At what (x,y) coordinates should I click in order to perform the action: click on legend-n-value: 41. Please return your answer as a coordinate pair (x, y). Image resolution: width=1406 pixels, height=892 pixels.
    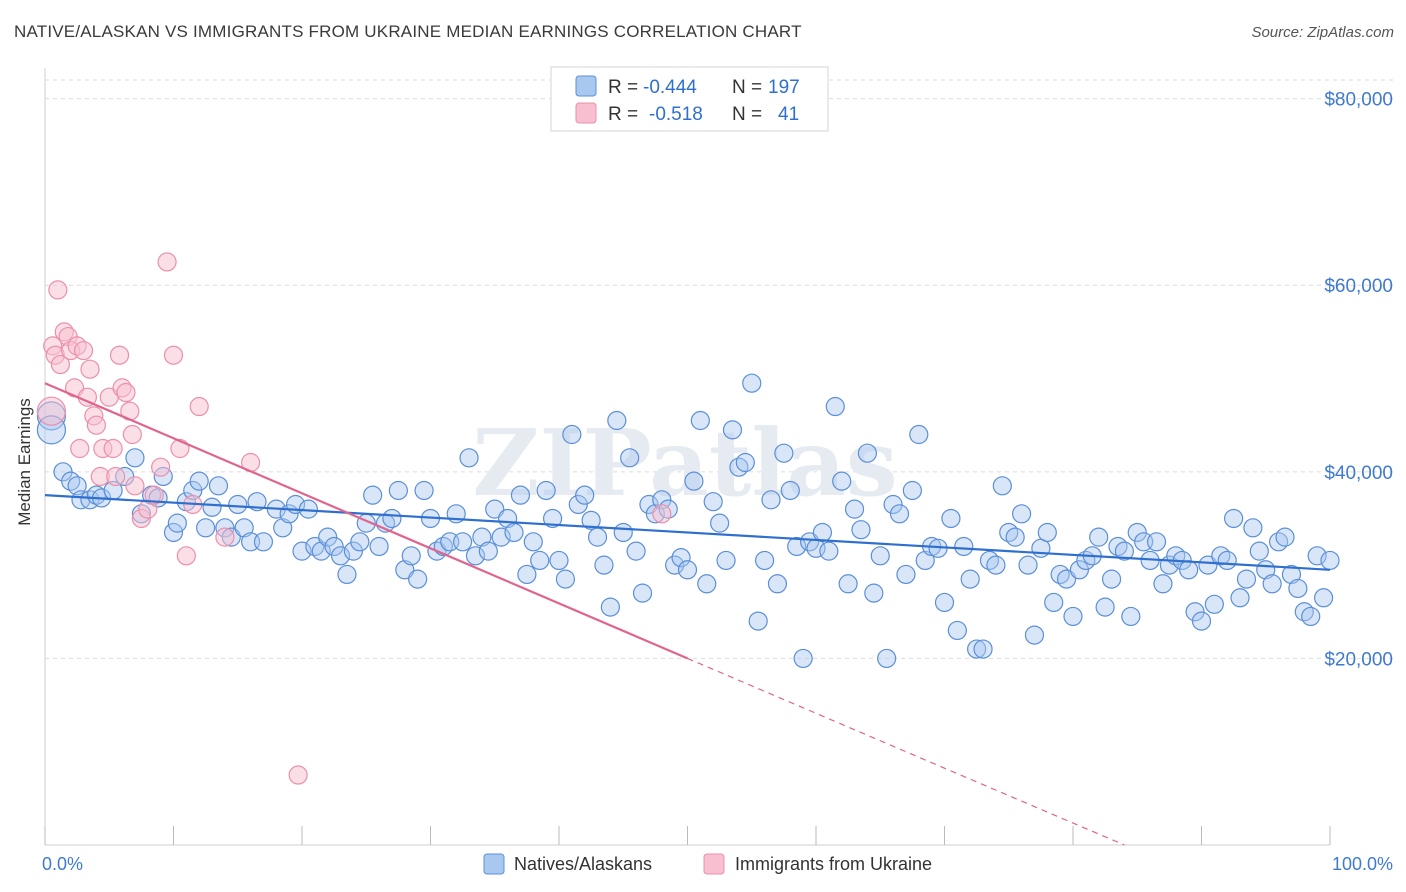
    Looking at the image, I should click on (788, 114).